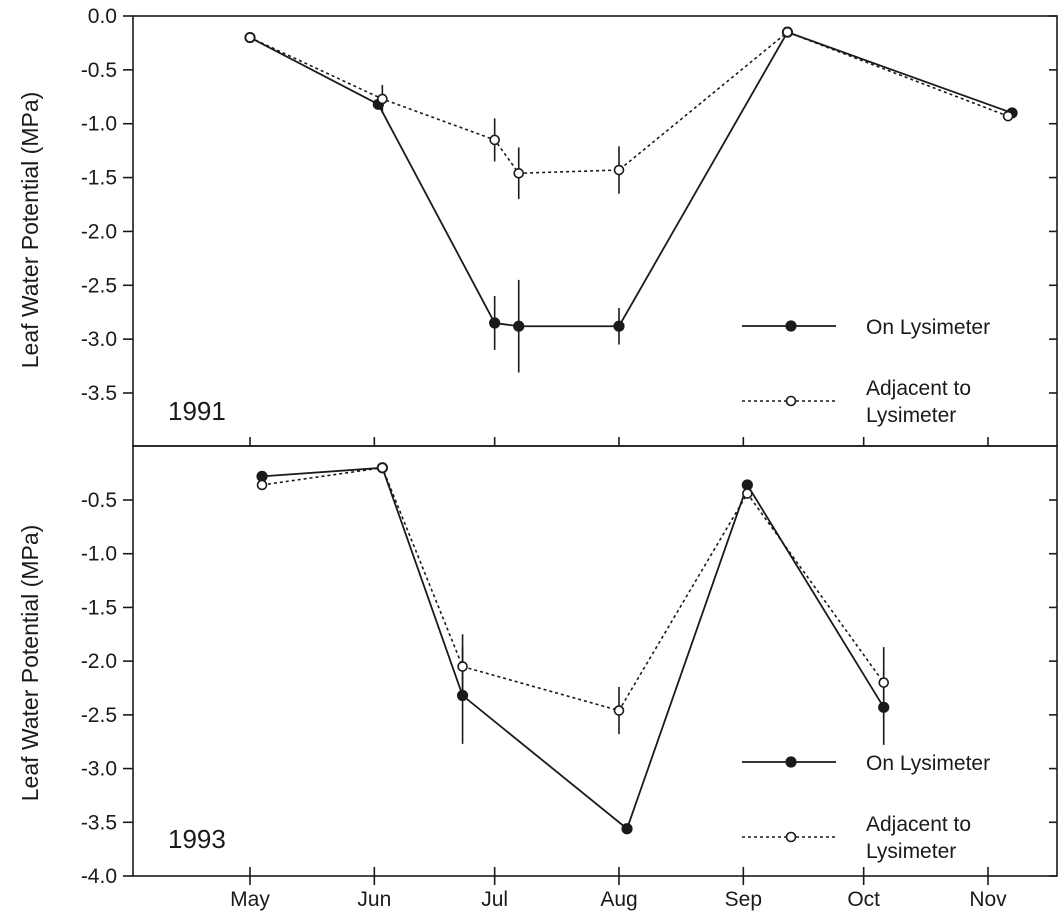 The height and width of the screenshot is (918, 1059). Describe the element at coordinates (618, 899) in the screenshot. I see `x-tick-label: Aug` at that location.